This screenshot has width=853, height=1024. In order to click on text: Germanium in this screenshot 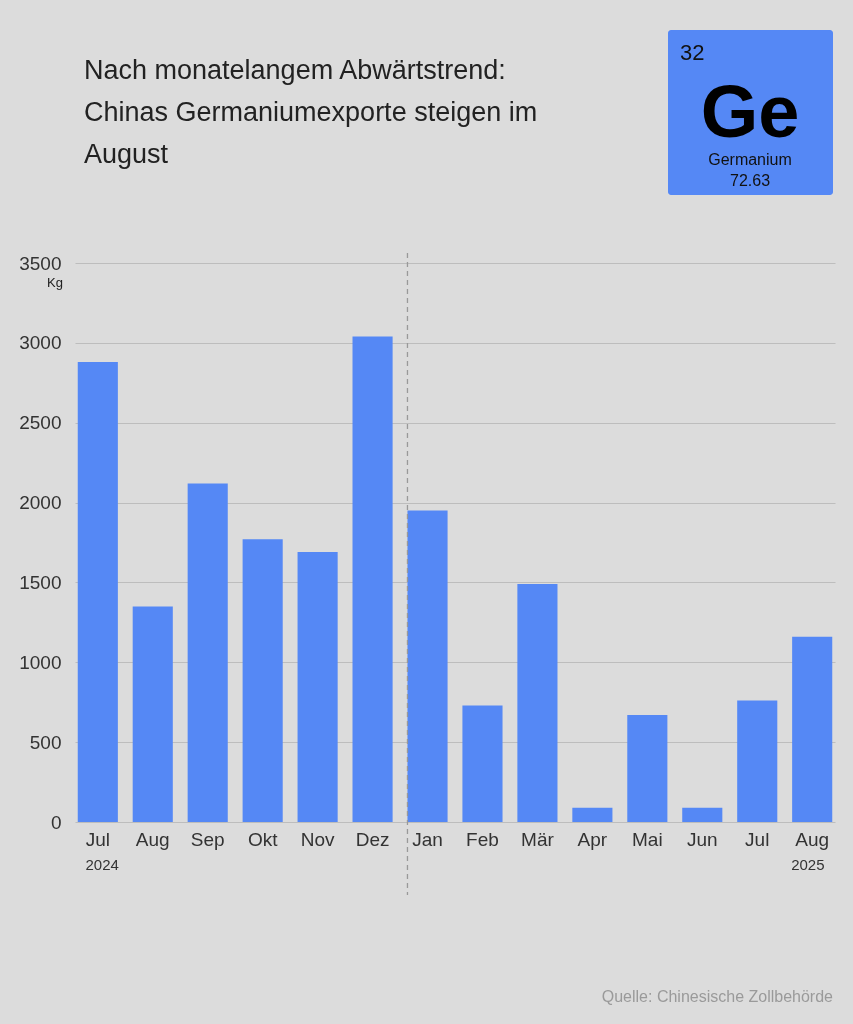, I will do `click(750, 159)`.